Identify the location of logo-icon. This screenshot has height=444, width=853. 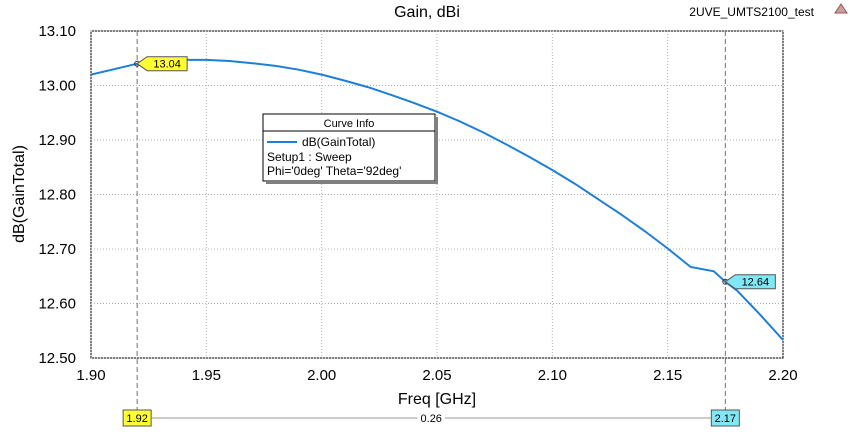
(841, 8).